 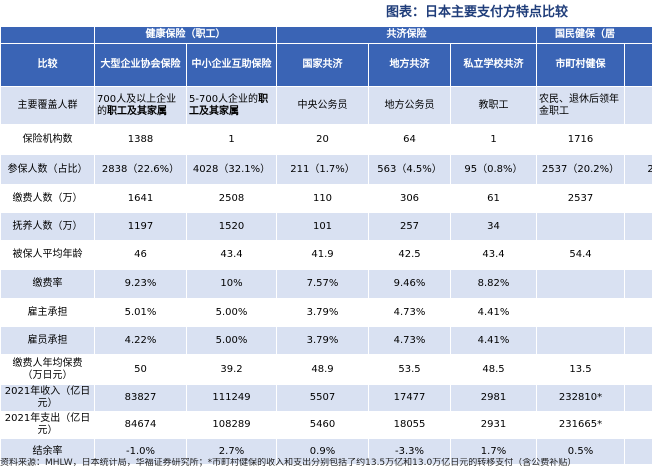 I want to click on table-cell: 0.5%, so click(x=580, y=451).